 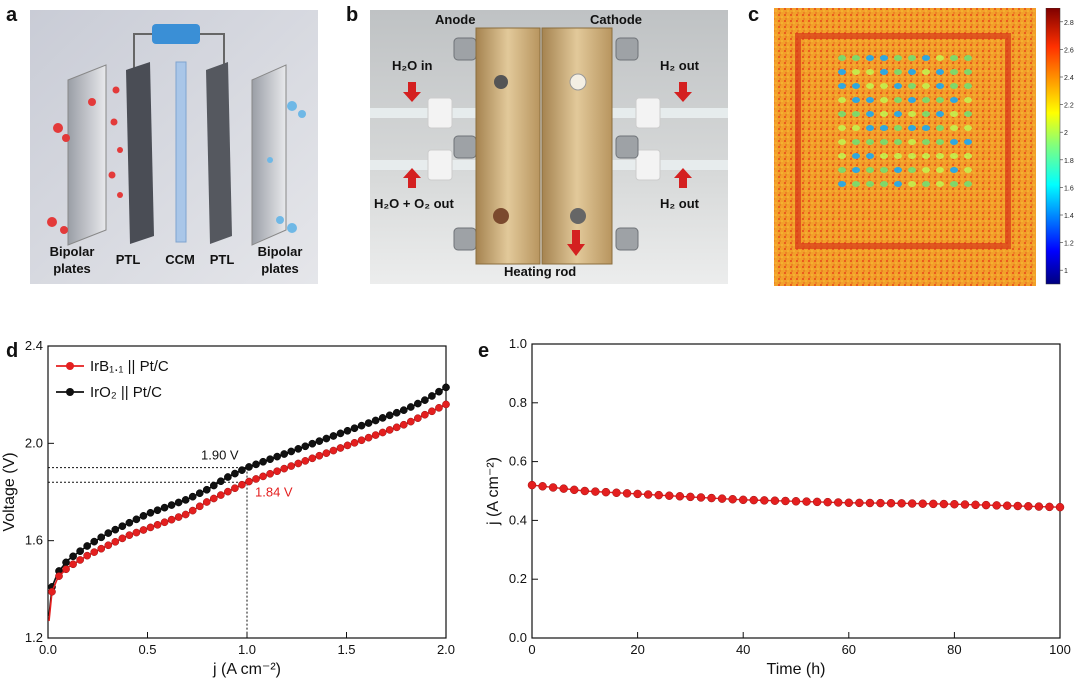 What do you see at coordinates (446, 649) in the screenshot?
I see `x-tick-label: 2.0` at bounding box center [446, 649].